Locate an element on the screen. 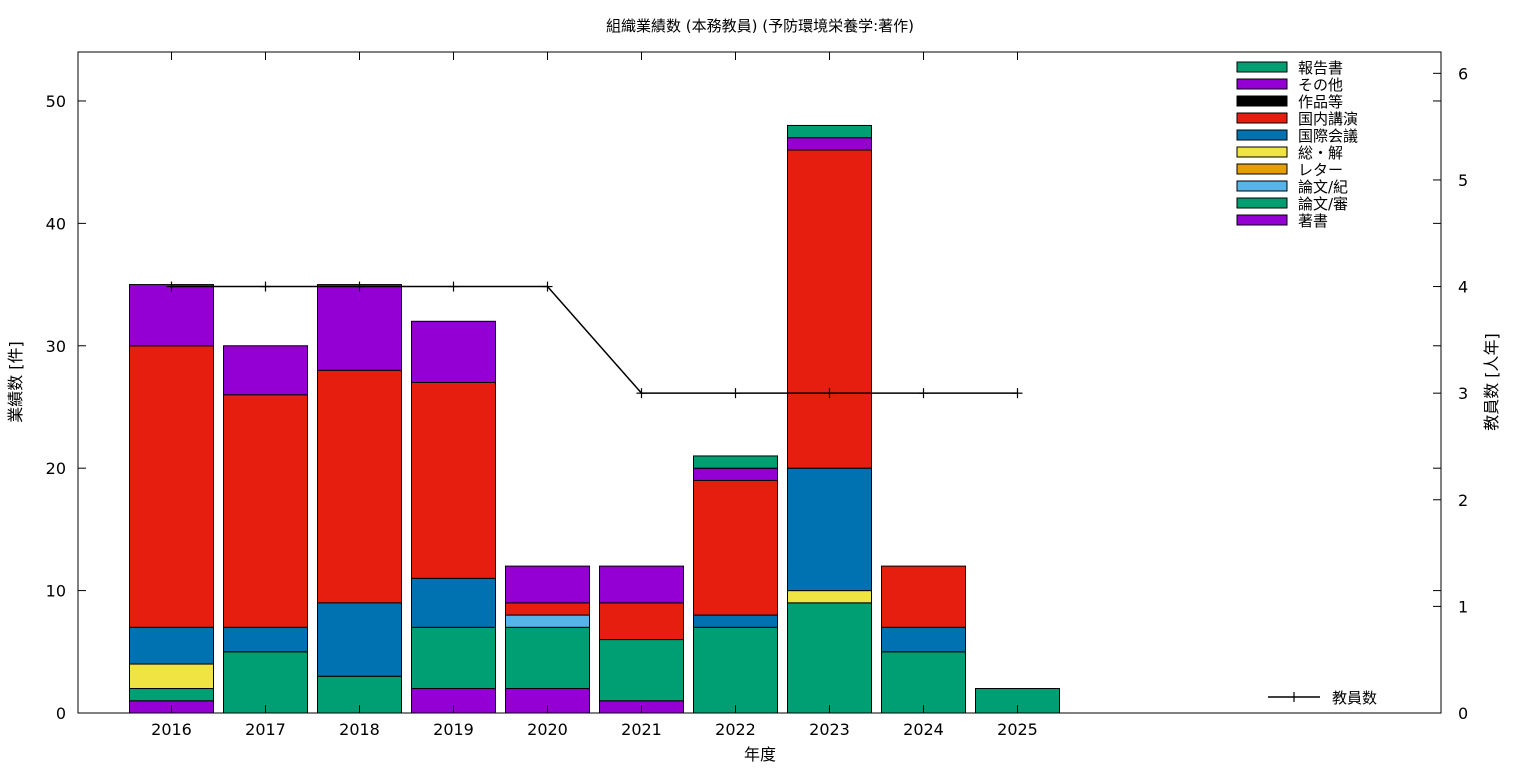 The height and width of the screenshot is (768, 1536). y2-tick-label: 0 is located at coordinates (1463, 713).